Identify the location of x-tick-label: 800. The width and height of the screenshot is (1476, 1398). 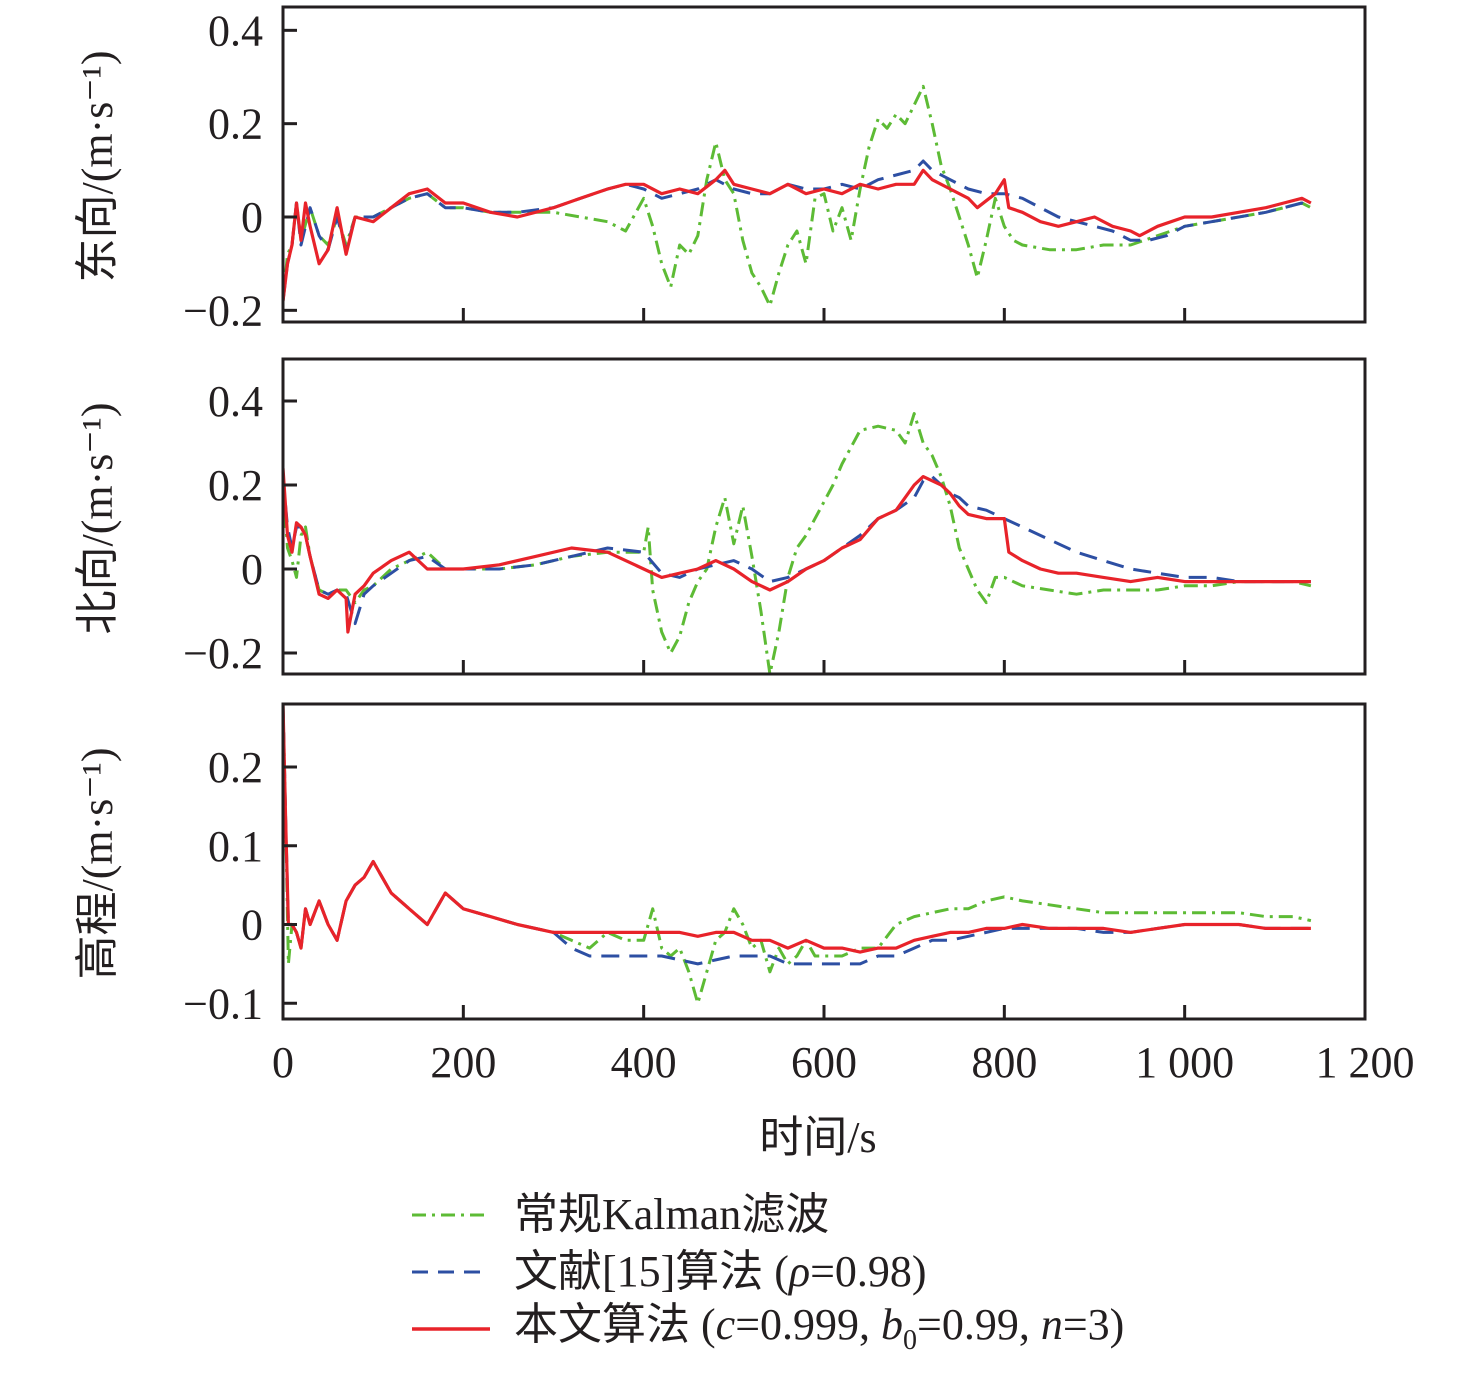
(1004, 1062).